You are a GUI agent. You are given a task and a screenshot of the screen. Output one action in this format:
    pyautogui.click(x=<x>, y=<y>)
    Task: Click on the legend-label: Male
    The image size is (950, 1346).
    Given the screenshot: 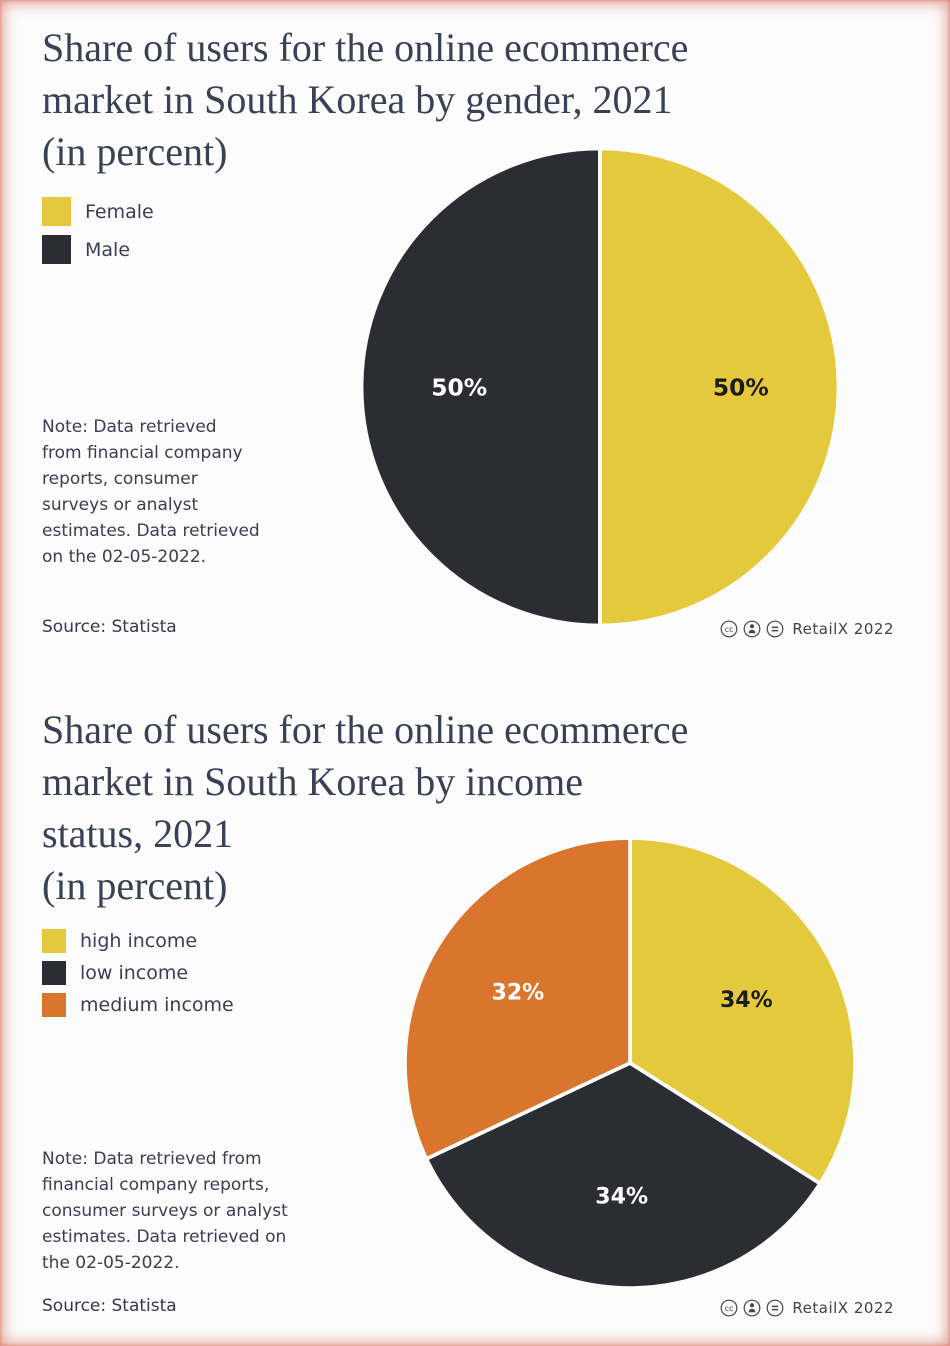 What is the action you would take?
    pyautogui.click(x=108, y=249)
    